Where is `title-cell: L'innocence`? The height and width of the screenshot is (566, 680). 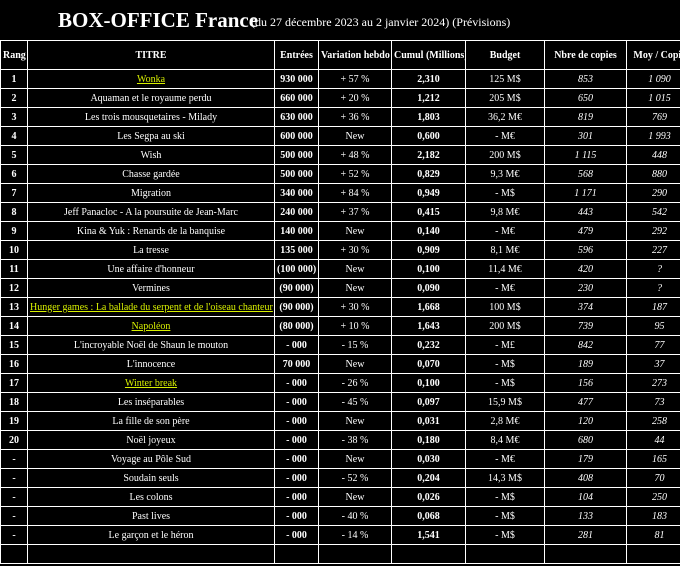
title-cell: L'innocence is located at coordinates (151, 364).